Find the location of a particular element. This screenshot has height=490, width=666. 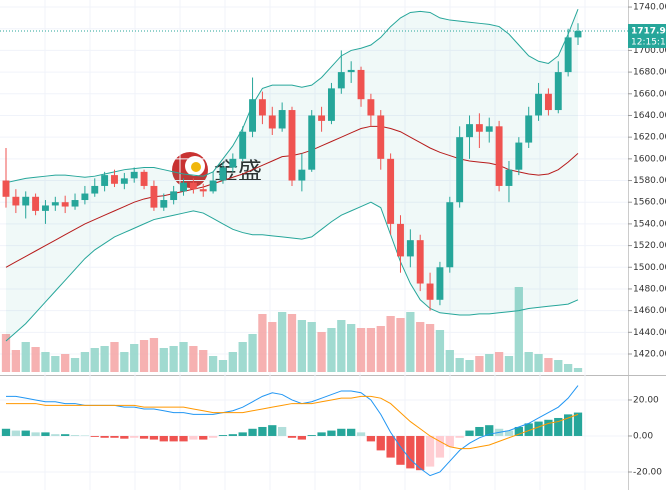

logo-dot is located at coordinates (196, 167).